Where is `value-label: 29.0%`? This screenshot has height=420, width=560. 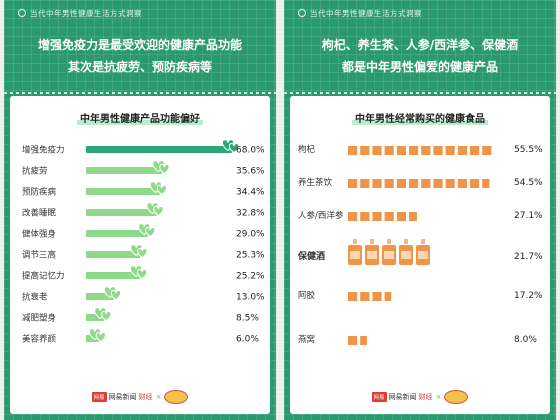 value-label: 29.0% is located at coordinates (250, 235).